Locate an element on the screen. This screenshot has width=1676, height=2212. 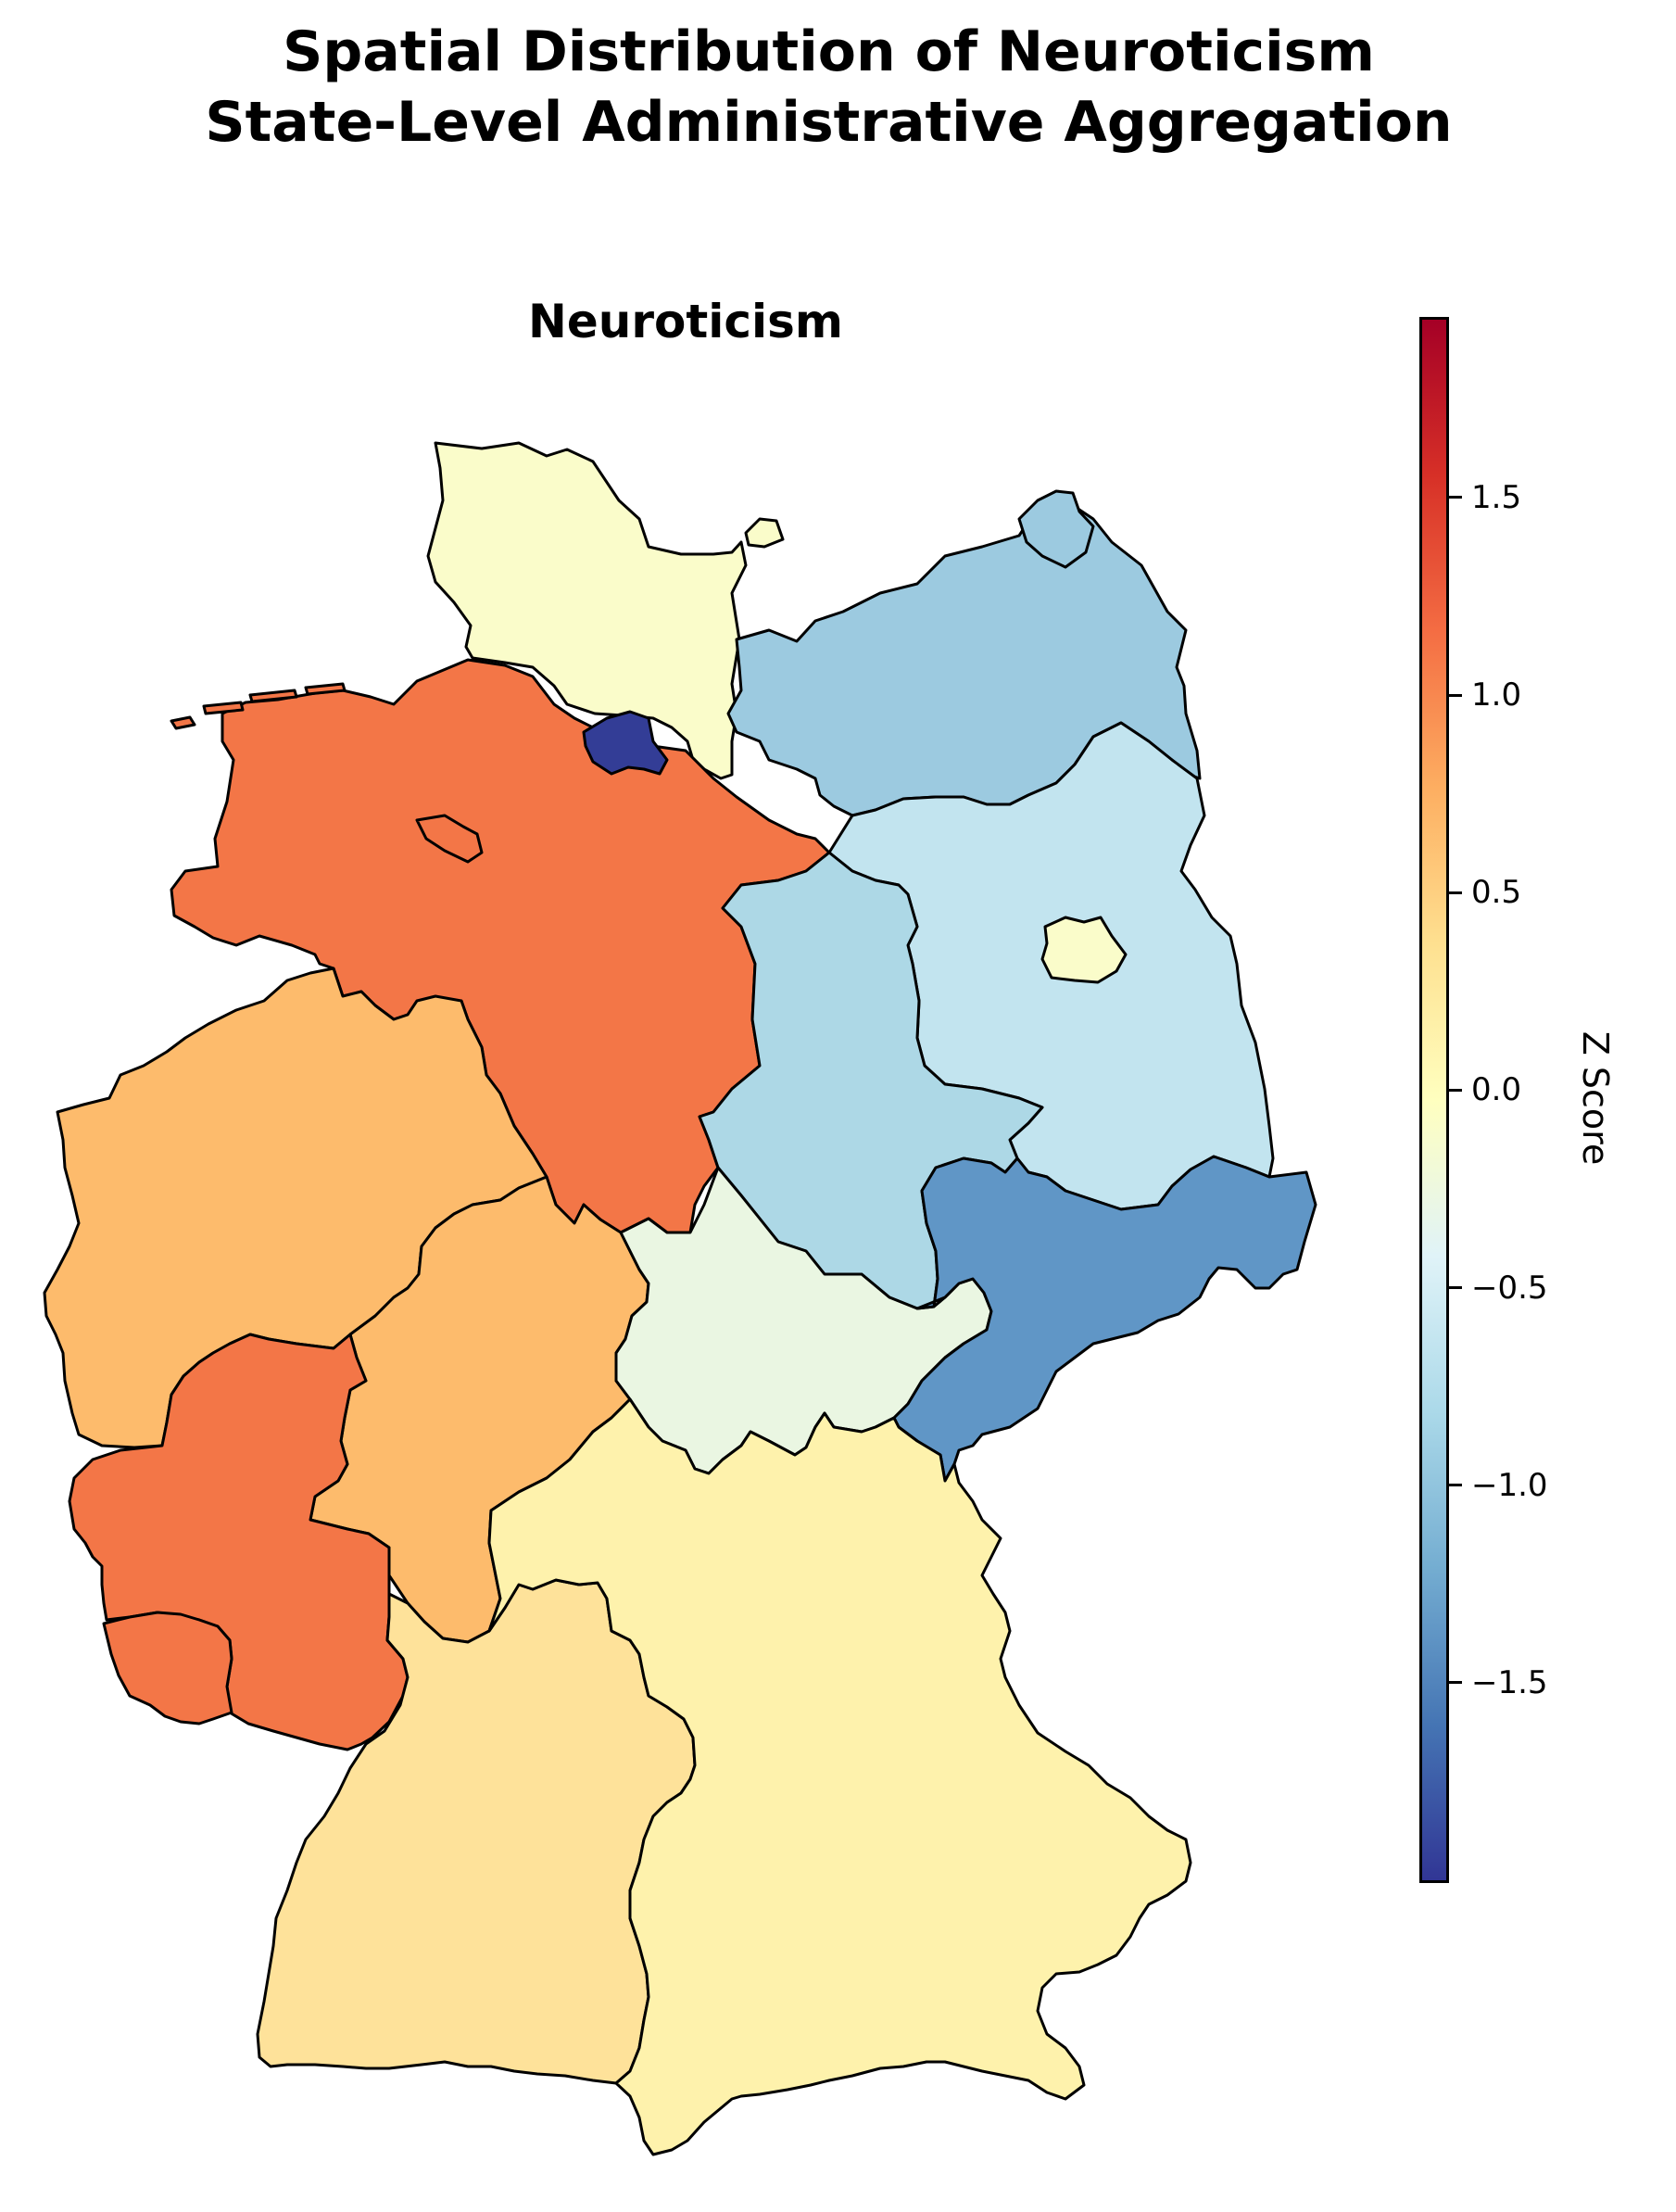
state-lower-saxony-island-3: Lower Saxony is located at coordinates (273, 696).